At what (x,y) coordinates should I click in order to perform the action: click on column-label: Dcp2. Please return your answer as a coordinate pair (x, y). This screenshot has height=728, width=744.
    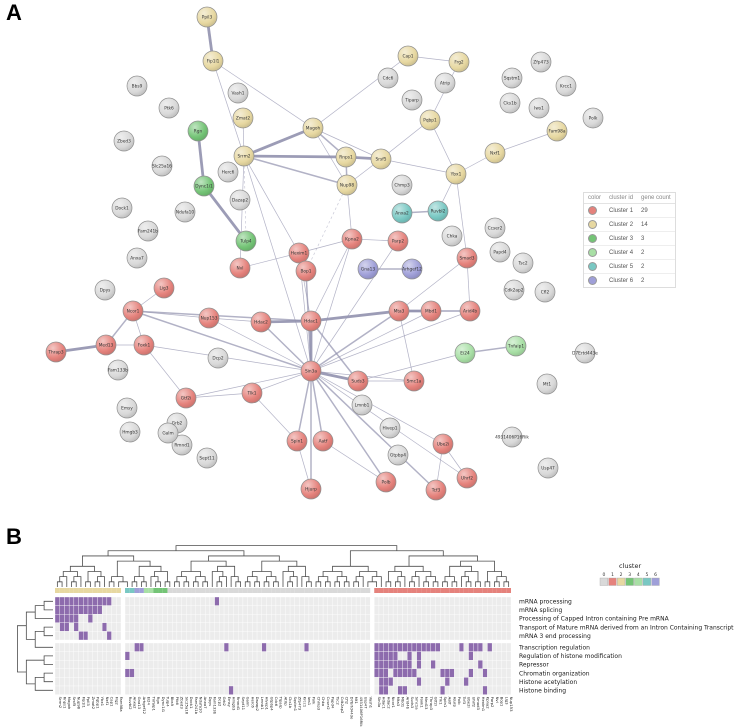
    Looking at the image, I should click on (219, 702).